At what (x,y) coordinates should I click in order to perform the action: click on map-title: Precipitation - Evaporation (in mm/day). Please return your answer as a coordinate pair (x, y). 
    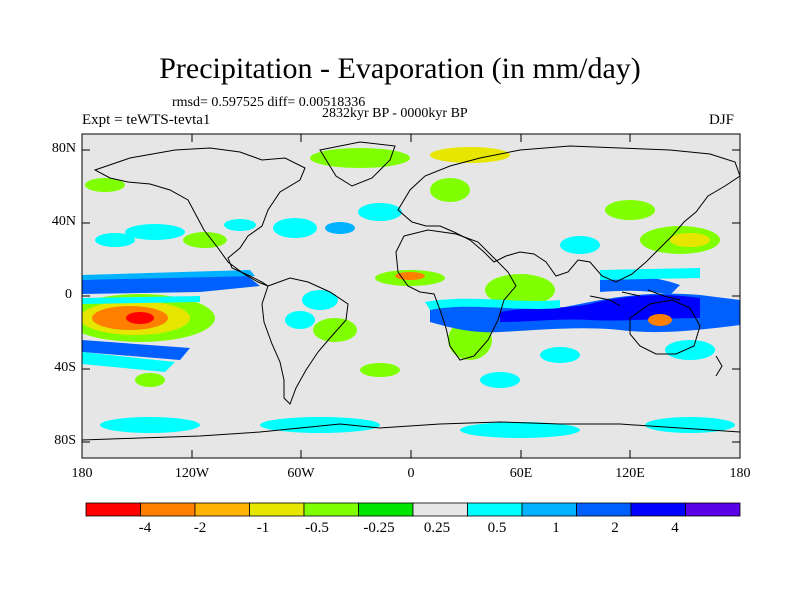
    Looking at the image, I should click on (400, 68).